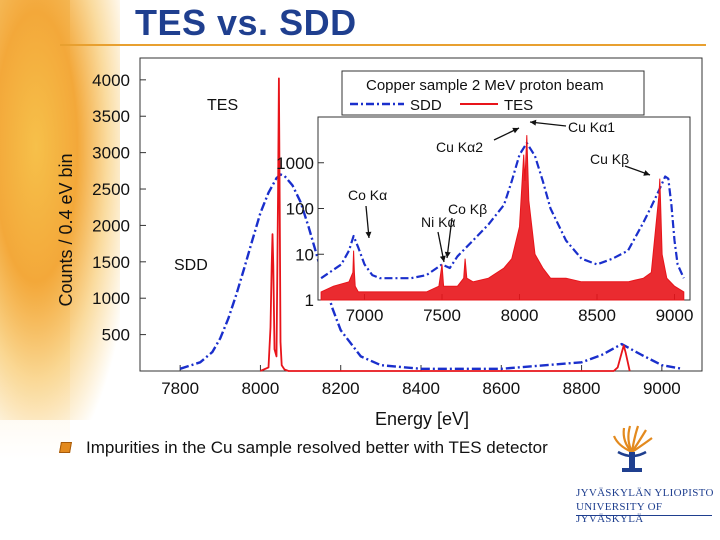 This screenshot has height=540, width=720. Describe the element at coordinates (246, 22) in the screenshot. I see `slide-title: TES vs. SDD` at that location.